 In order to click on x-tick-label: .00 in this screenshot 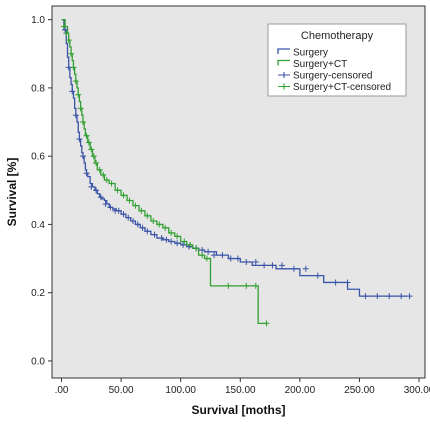, I will do `click(62, 390)`.